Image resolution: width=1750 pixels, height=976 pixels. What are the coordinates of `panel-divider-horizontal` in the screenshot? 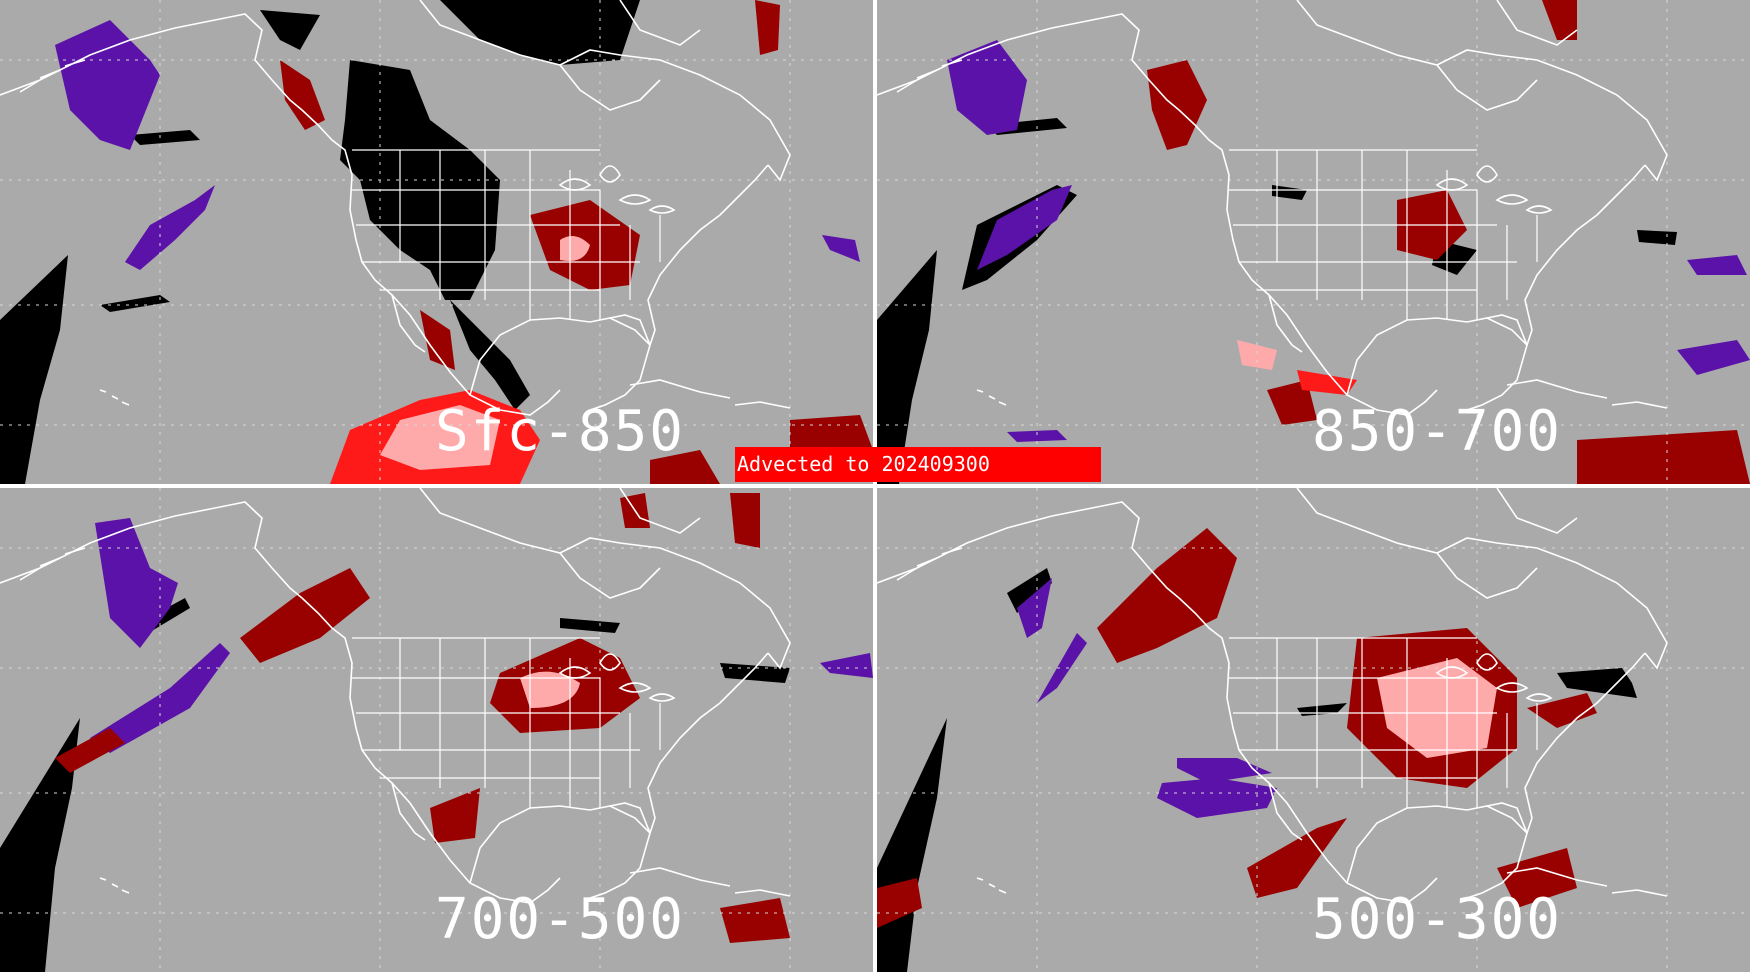 It's located at (875, 486).